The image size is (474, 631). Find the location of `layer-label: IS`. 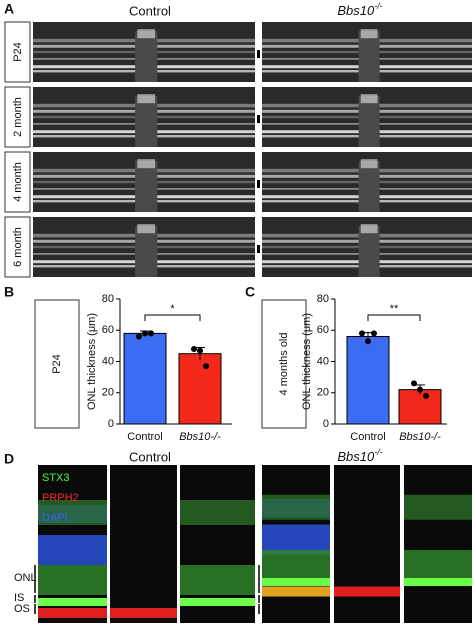

layer-label: IS is located at coordinates (19, 598).